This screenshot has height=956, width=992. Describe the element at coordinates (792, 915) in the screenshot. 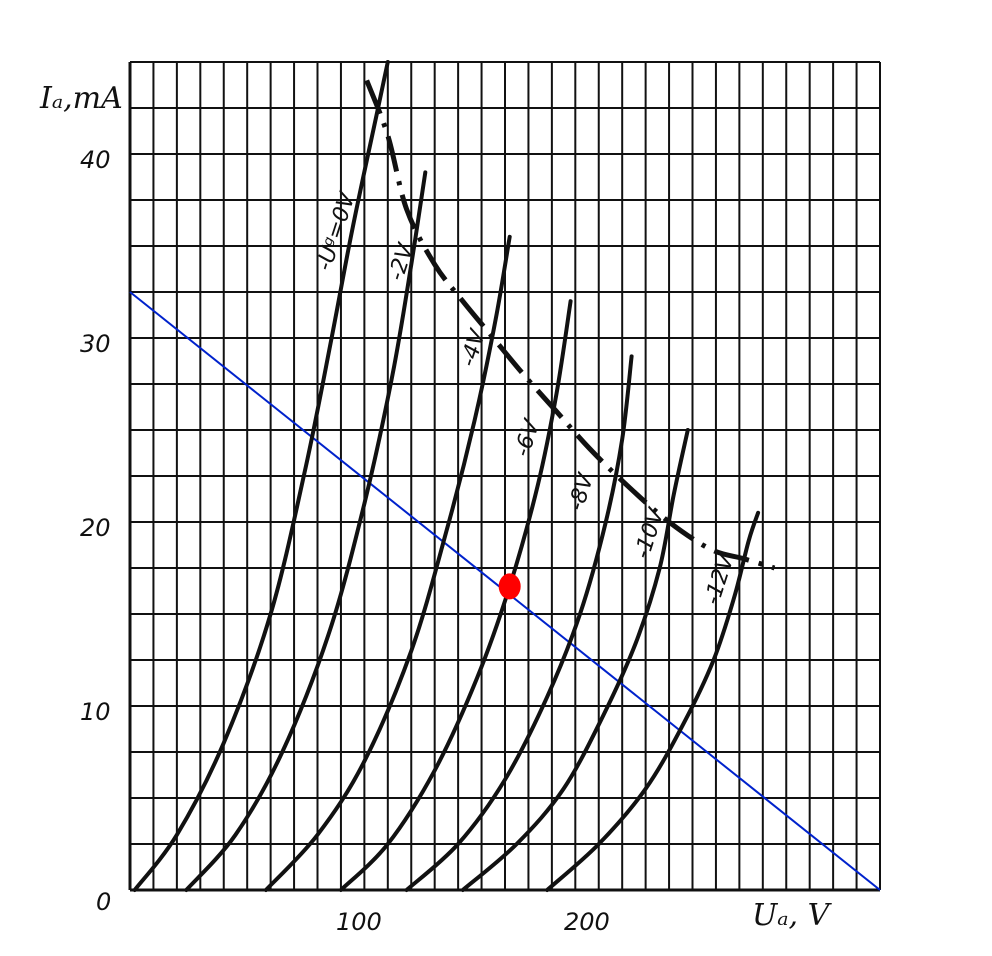

I see `x-axis-title: Uₐ, V` at that location.